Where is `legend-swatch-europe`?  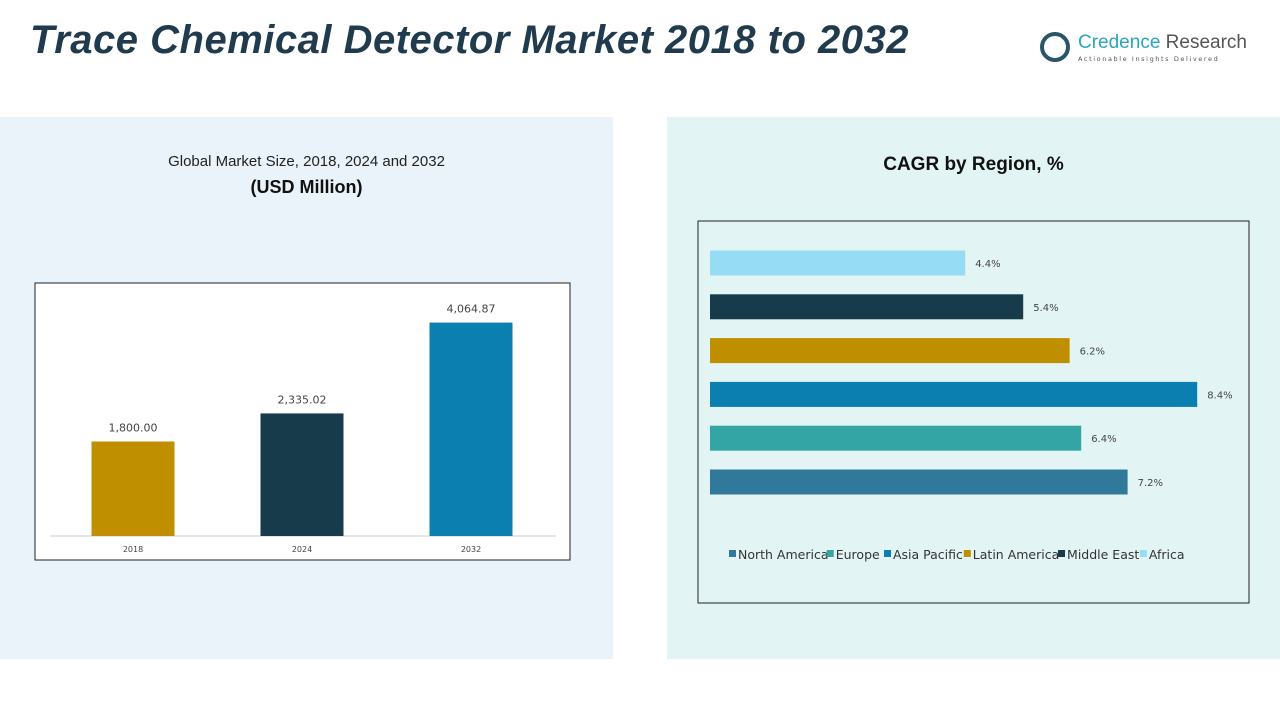 legend-swatch-europe is located at coordinates (830, 553).